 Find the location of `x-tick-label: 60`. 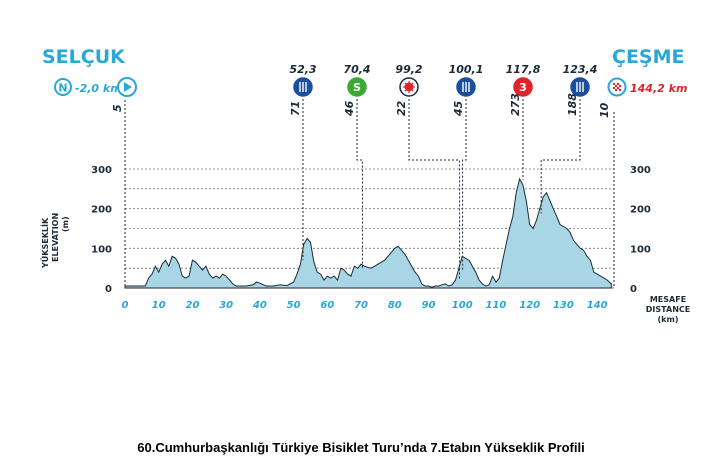

x-tick-label: 60 is located at coordinates (327, 305).